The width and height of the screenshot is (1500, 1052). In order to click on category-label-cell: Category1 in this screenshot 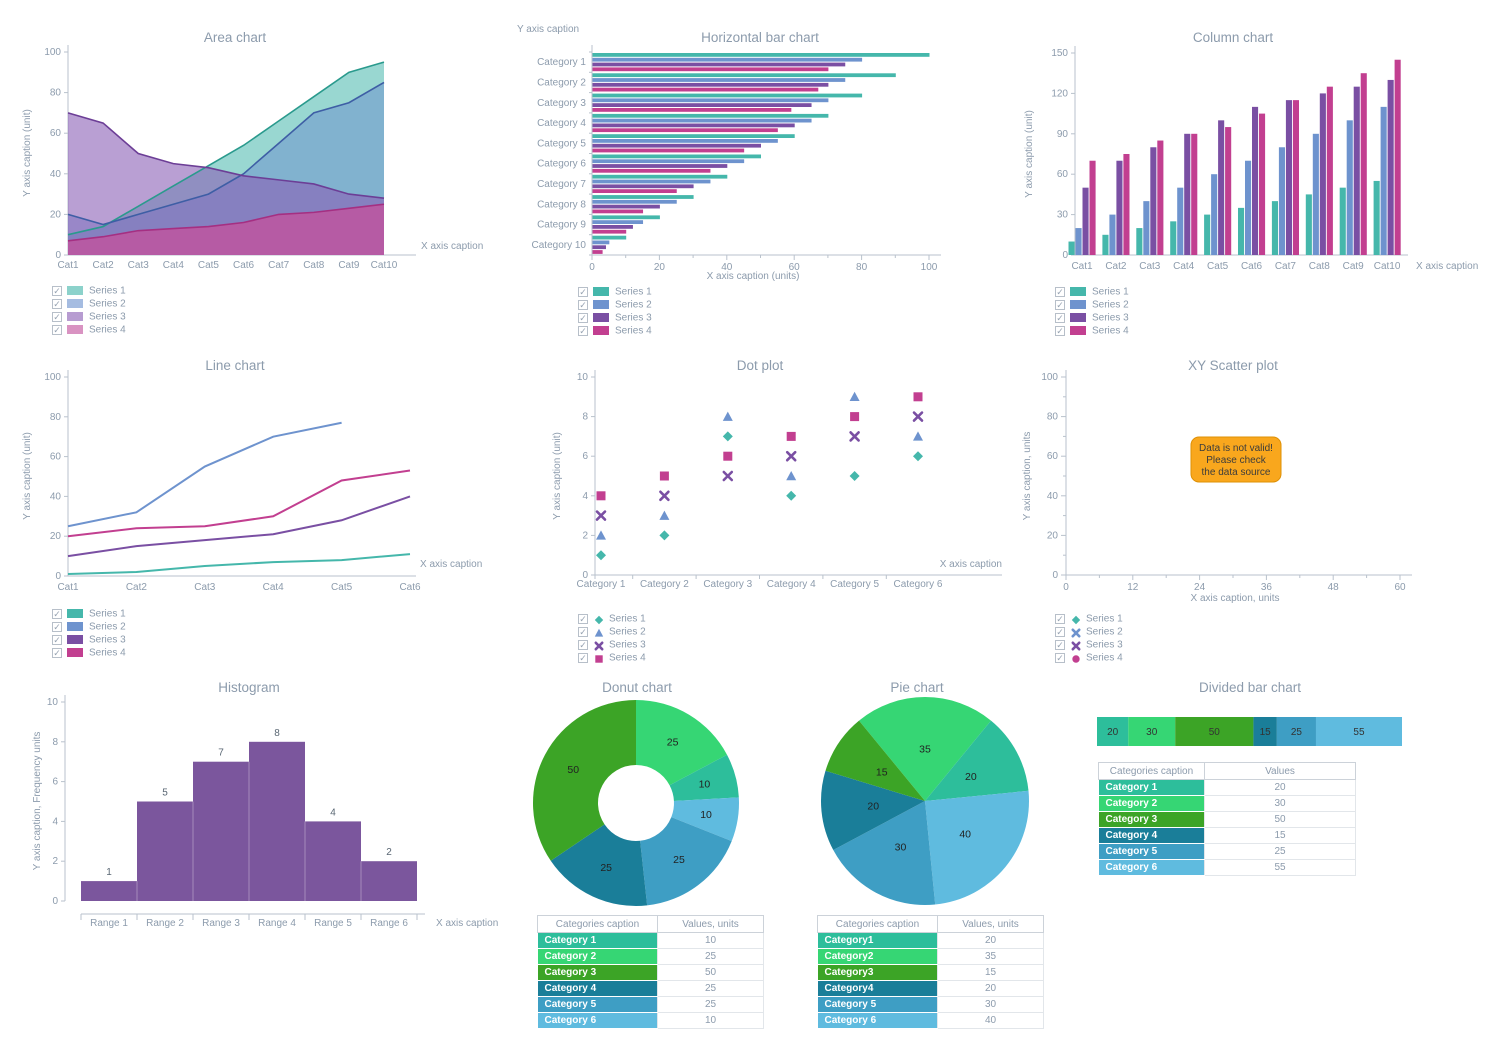, I will do `click(877, 940)`.